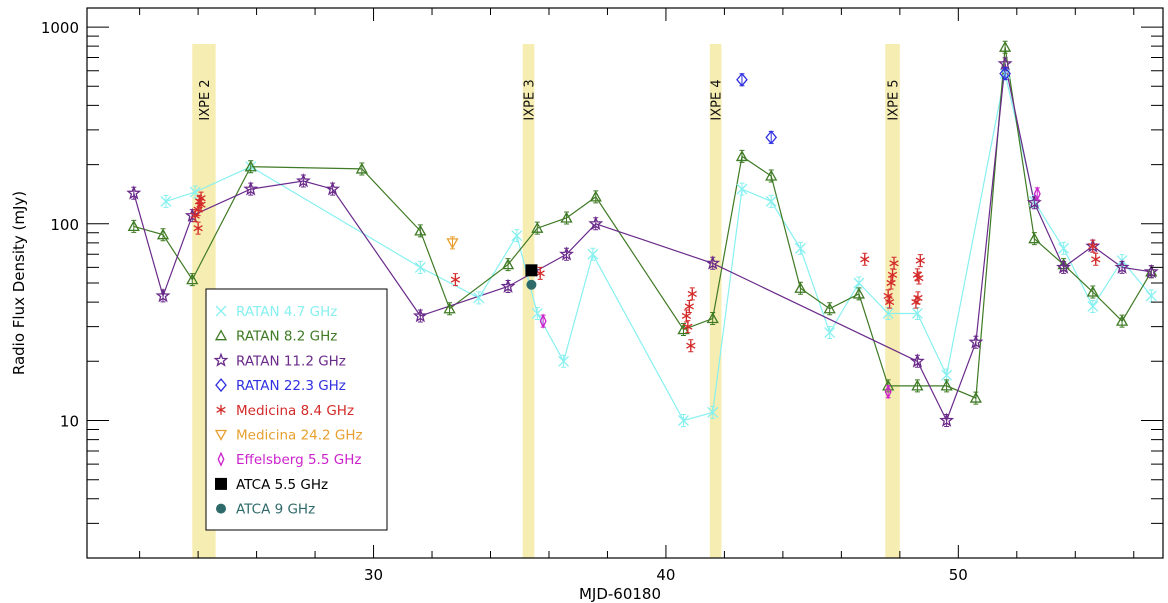 This screenshot has width=1168, height=603. I want to click on legend-label: RATAN 22.3 GHz, so click(291, 386).